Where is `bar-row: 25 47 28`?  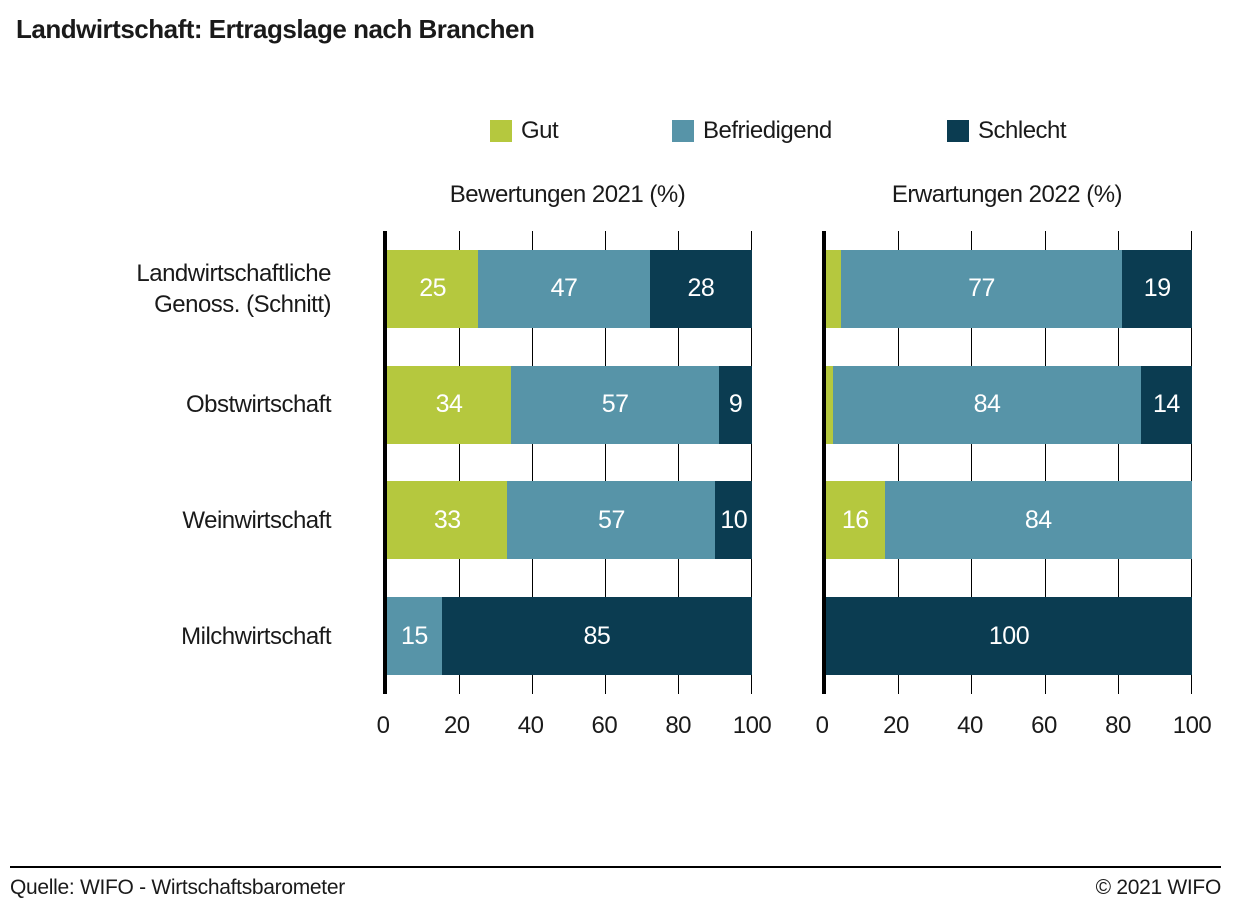 bar-row: 25 47 28 is located at coordinates (569, 289).